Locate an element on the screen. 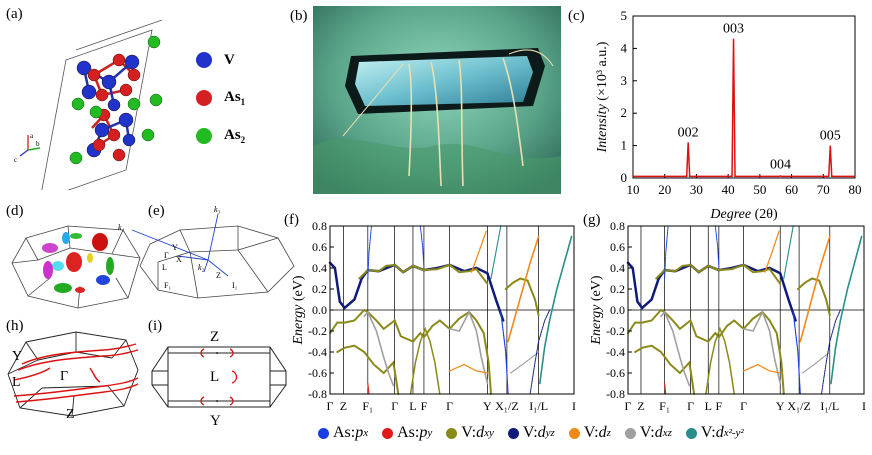 The image size is (872, 455). panel-label-e: (e) is located at coordinates (156, 211).